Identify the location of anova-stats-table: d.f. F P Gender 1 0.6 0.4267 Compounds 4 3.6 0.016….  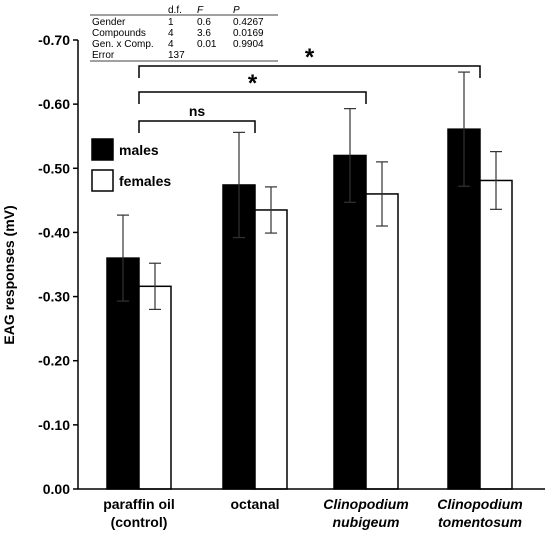
(184, 33).